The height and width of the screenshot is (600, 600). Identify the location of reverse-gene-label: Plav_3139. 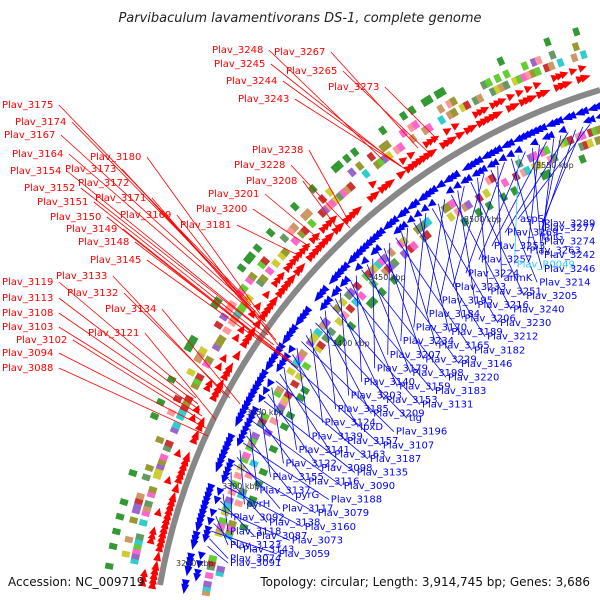
(337, 436).